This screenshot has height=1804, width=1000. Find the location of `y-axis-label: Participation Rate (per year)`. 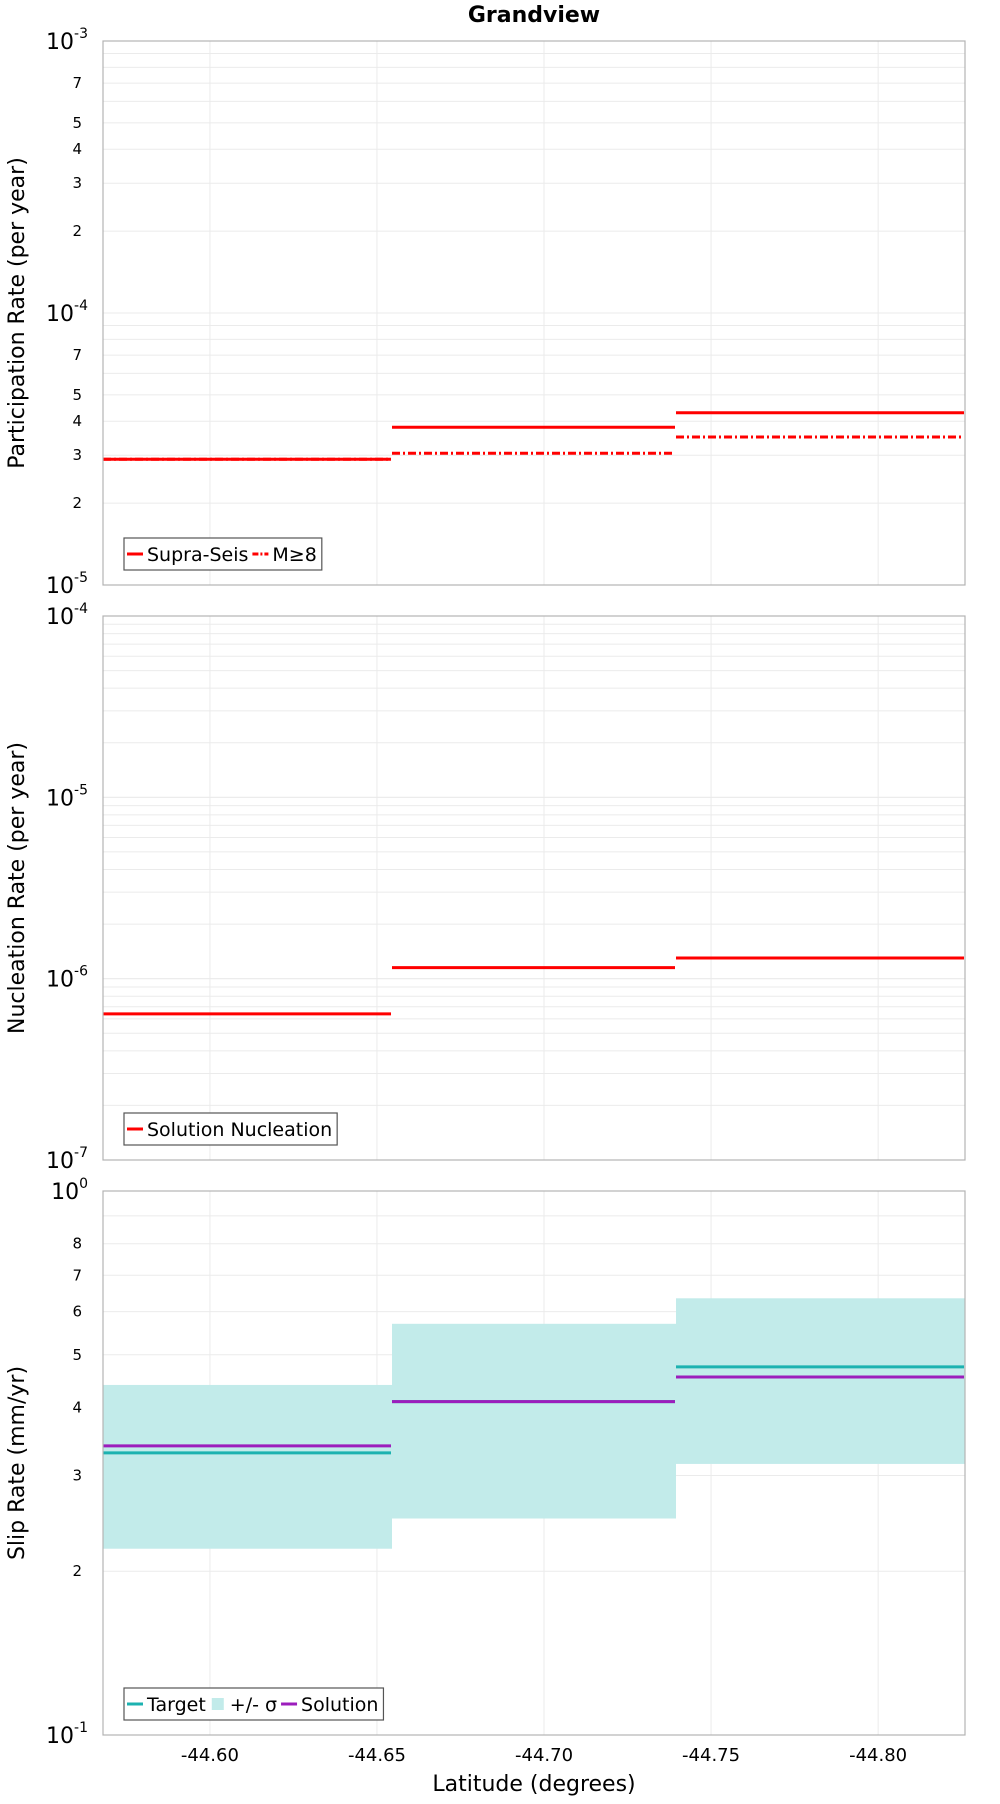

y-axis-label: Participation Rate (per year) is located at coordinates (17, 313).